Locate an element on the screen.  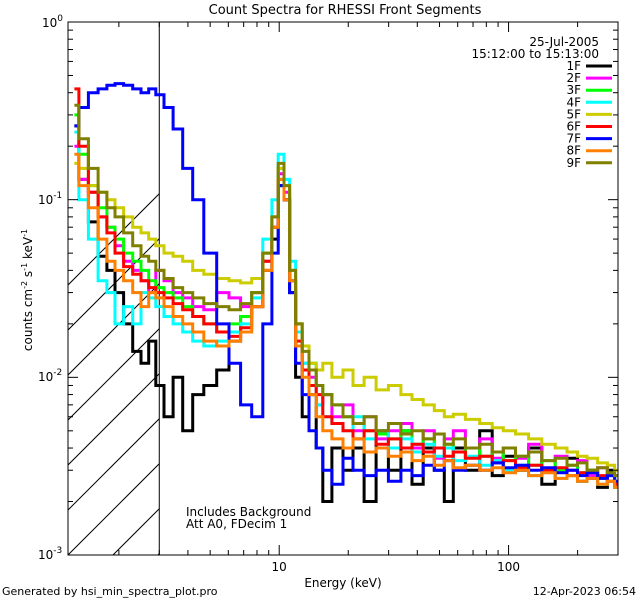
chart-title: Count Spectra for RHESSI Front Segments is located at coordinates (345, 10).